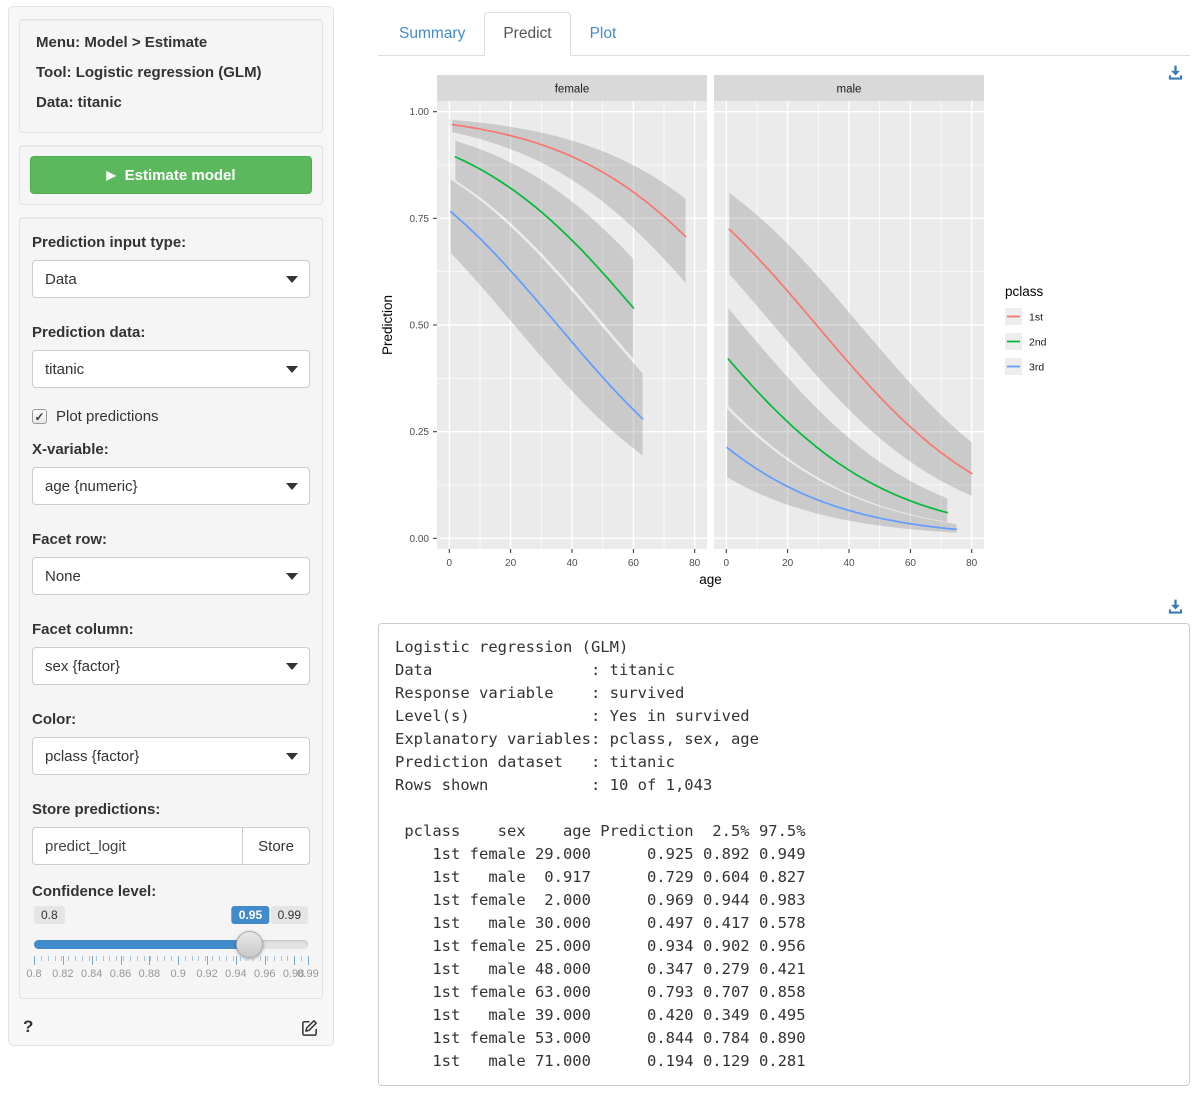 Image resolution: width=1197 pixels, height=1095 pixels. Describe the element at coordinates (432, 33) in the screenshot. I see `tab-summary: Summary` at that location.